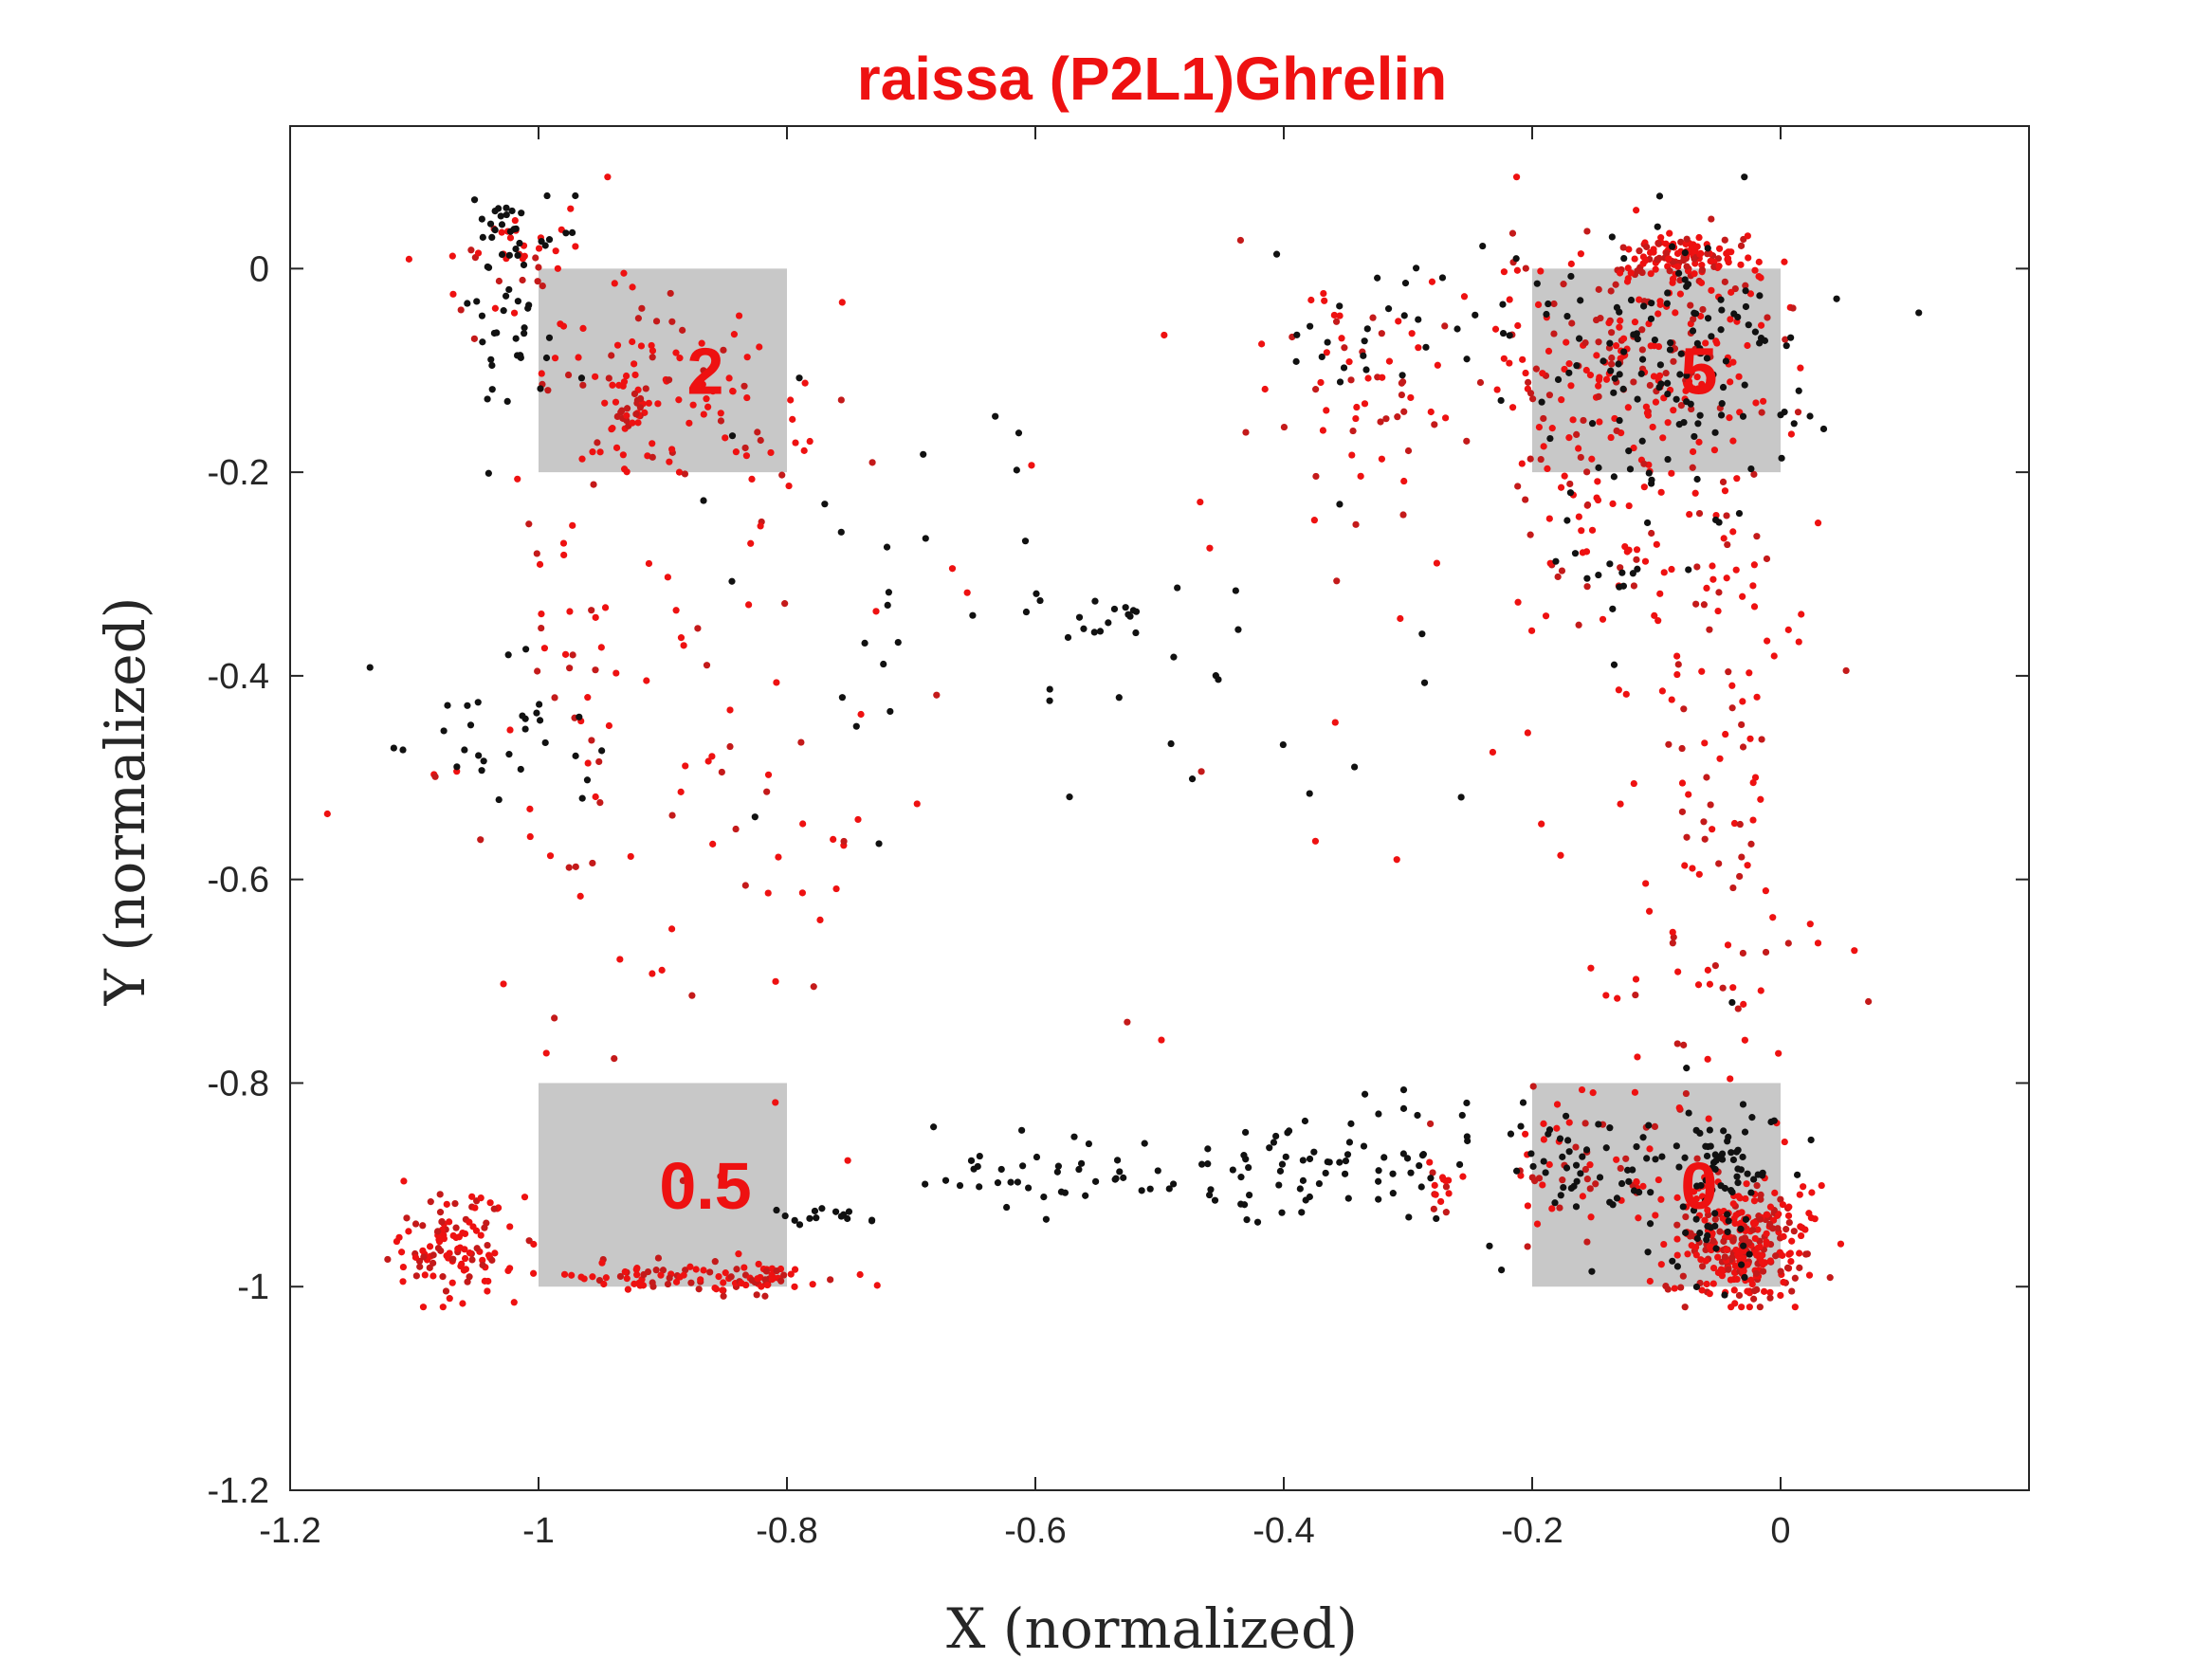 This screenshot has width=2212, height=1659. What do you see at coordinates (289, 1531) in the screenshot?
I see `x-tick-label: -1.2` at bounding box center [289, 1531].